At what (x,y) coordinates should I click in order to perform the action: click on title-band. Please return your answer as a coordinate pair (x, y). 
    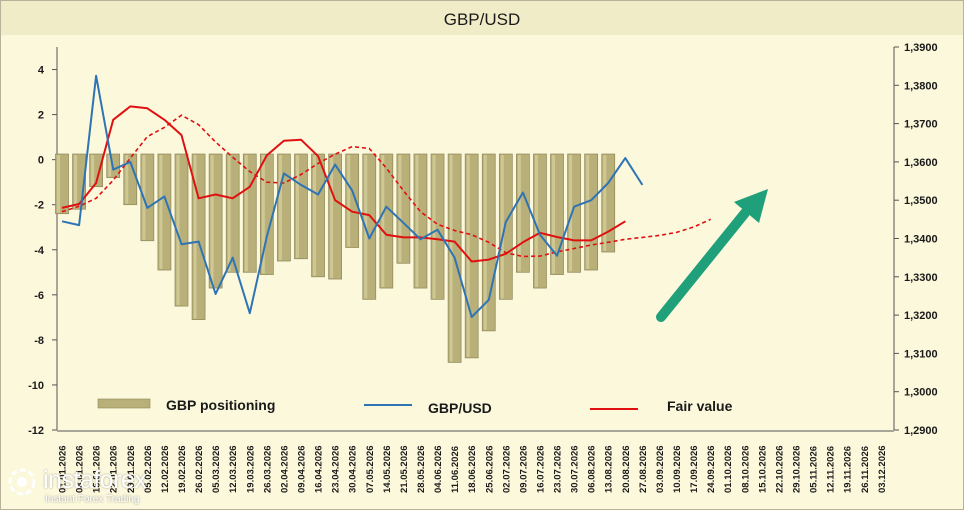
    Looking at the image, I should click on (482, 18).